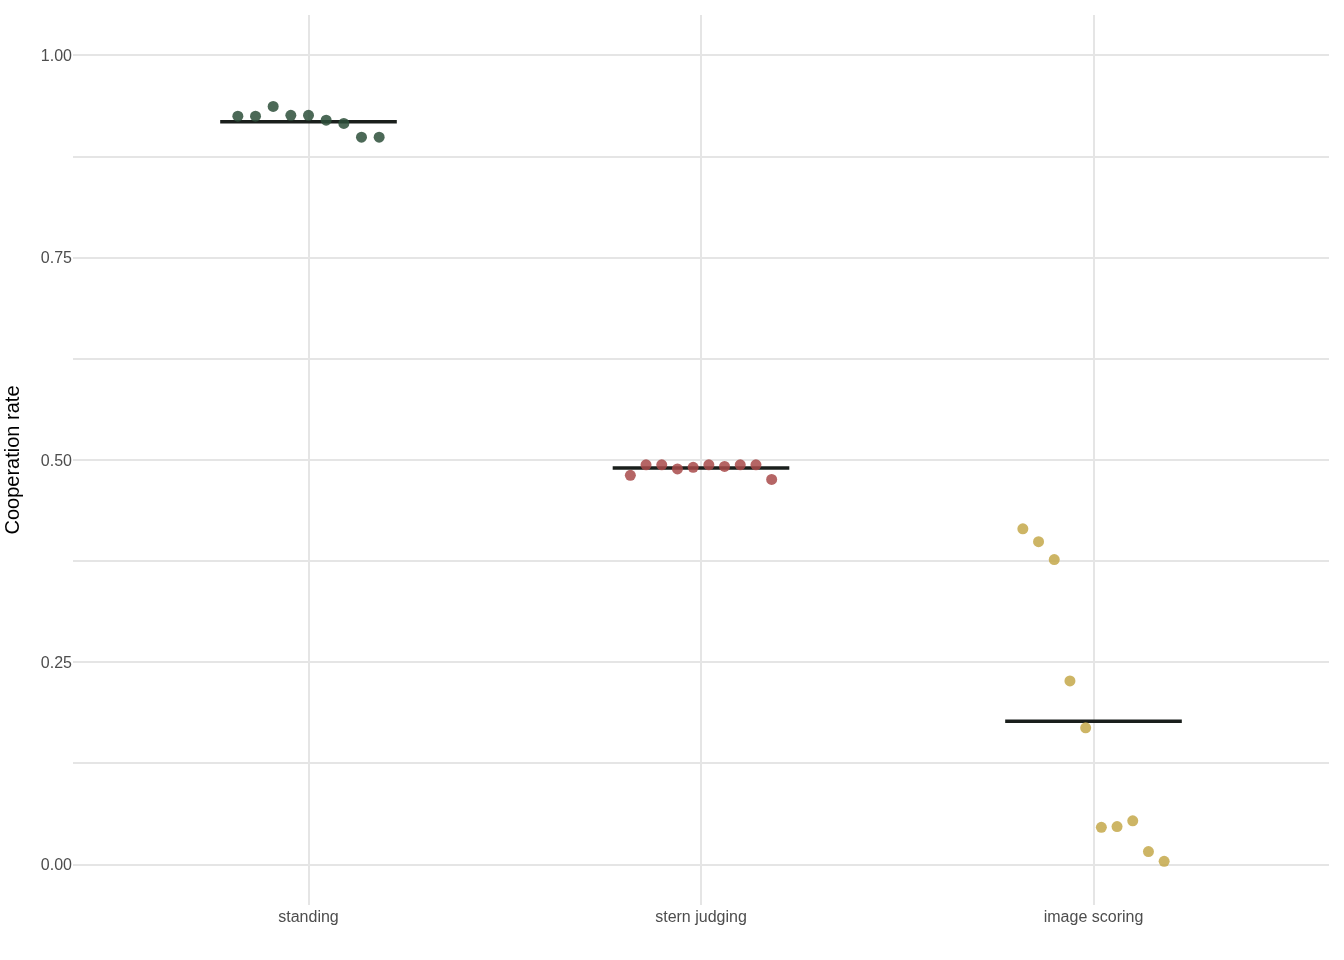 The height and width of the screenshot is (960, 1344). Describe the element at coordinates (56, 460) in the screenshot. I see `y-tick-label: 0.50` at that location.